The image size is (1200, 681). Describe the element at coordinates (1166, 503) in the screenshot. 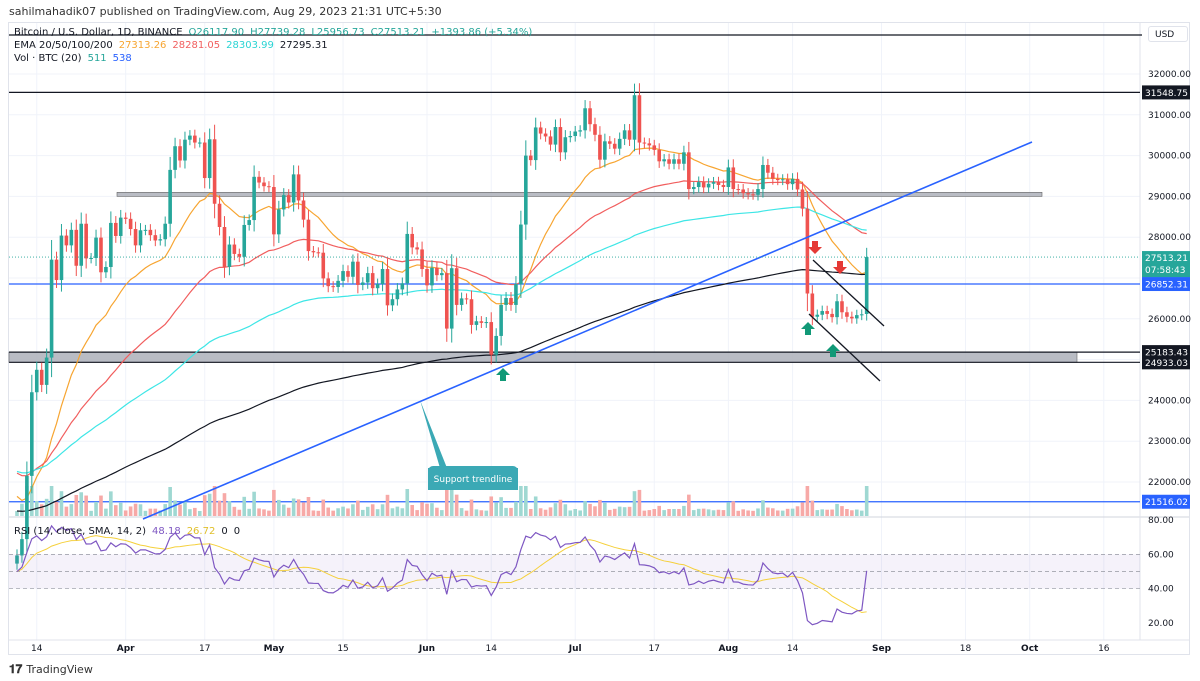

I see `price-level-label: 21516.02` at that location.